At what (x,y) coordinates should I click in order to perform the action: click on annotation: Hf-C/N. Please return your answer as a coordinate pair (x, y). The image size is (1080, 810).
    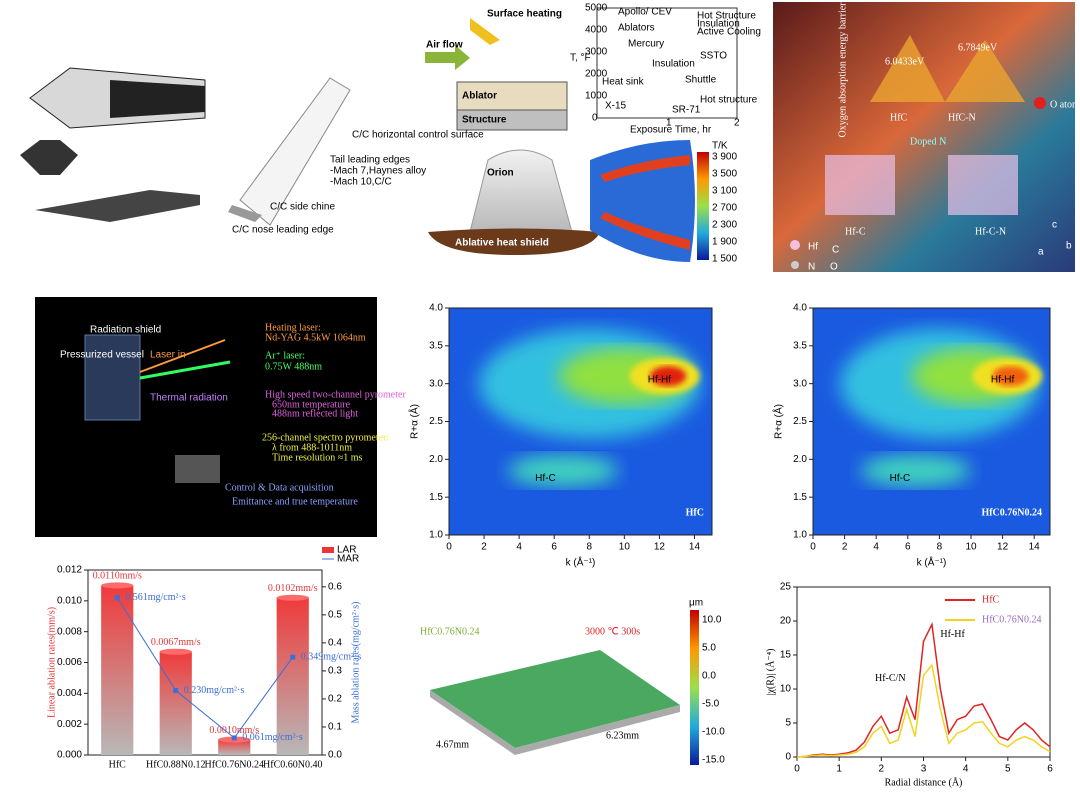
    Looking at the image, I should click on (890, 678).